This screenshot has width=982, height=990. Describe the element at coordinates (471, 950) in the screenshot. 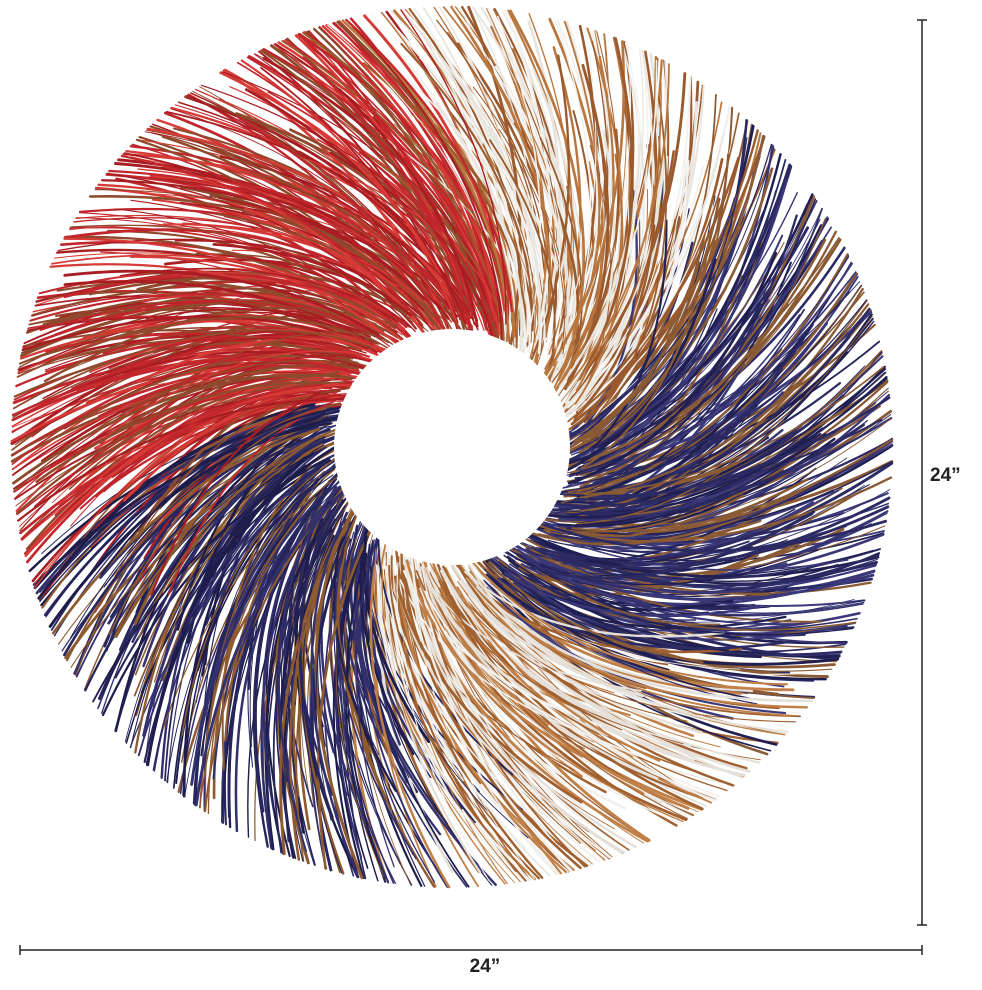

I see `width-dimension` at that location.